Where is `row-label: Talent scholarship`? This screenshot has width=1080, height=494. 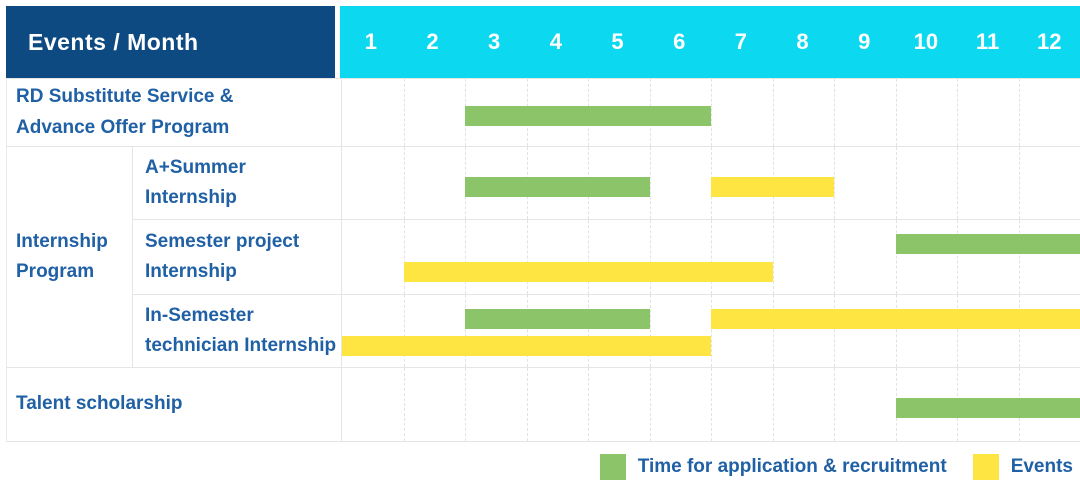 row-label: Talent scholarship is located at coordinates (174, 405).